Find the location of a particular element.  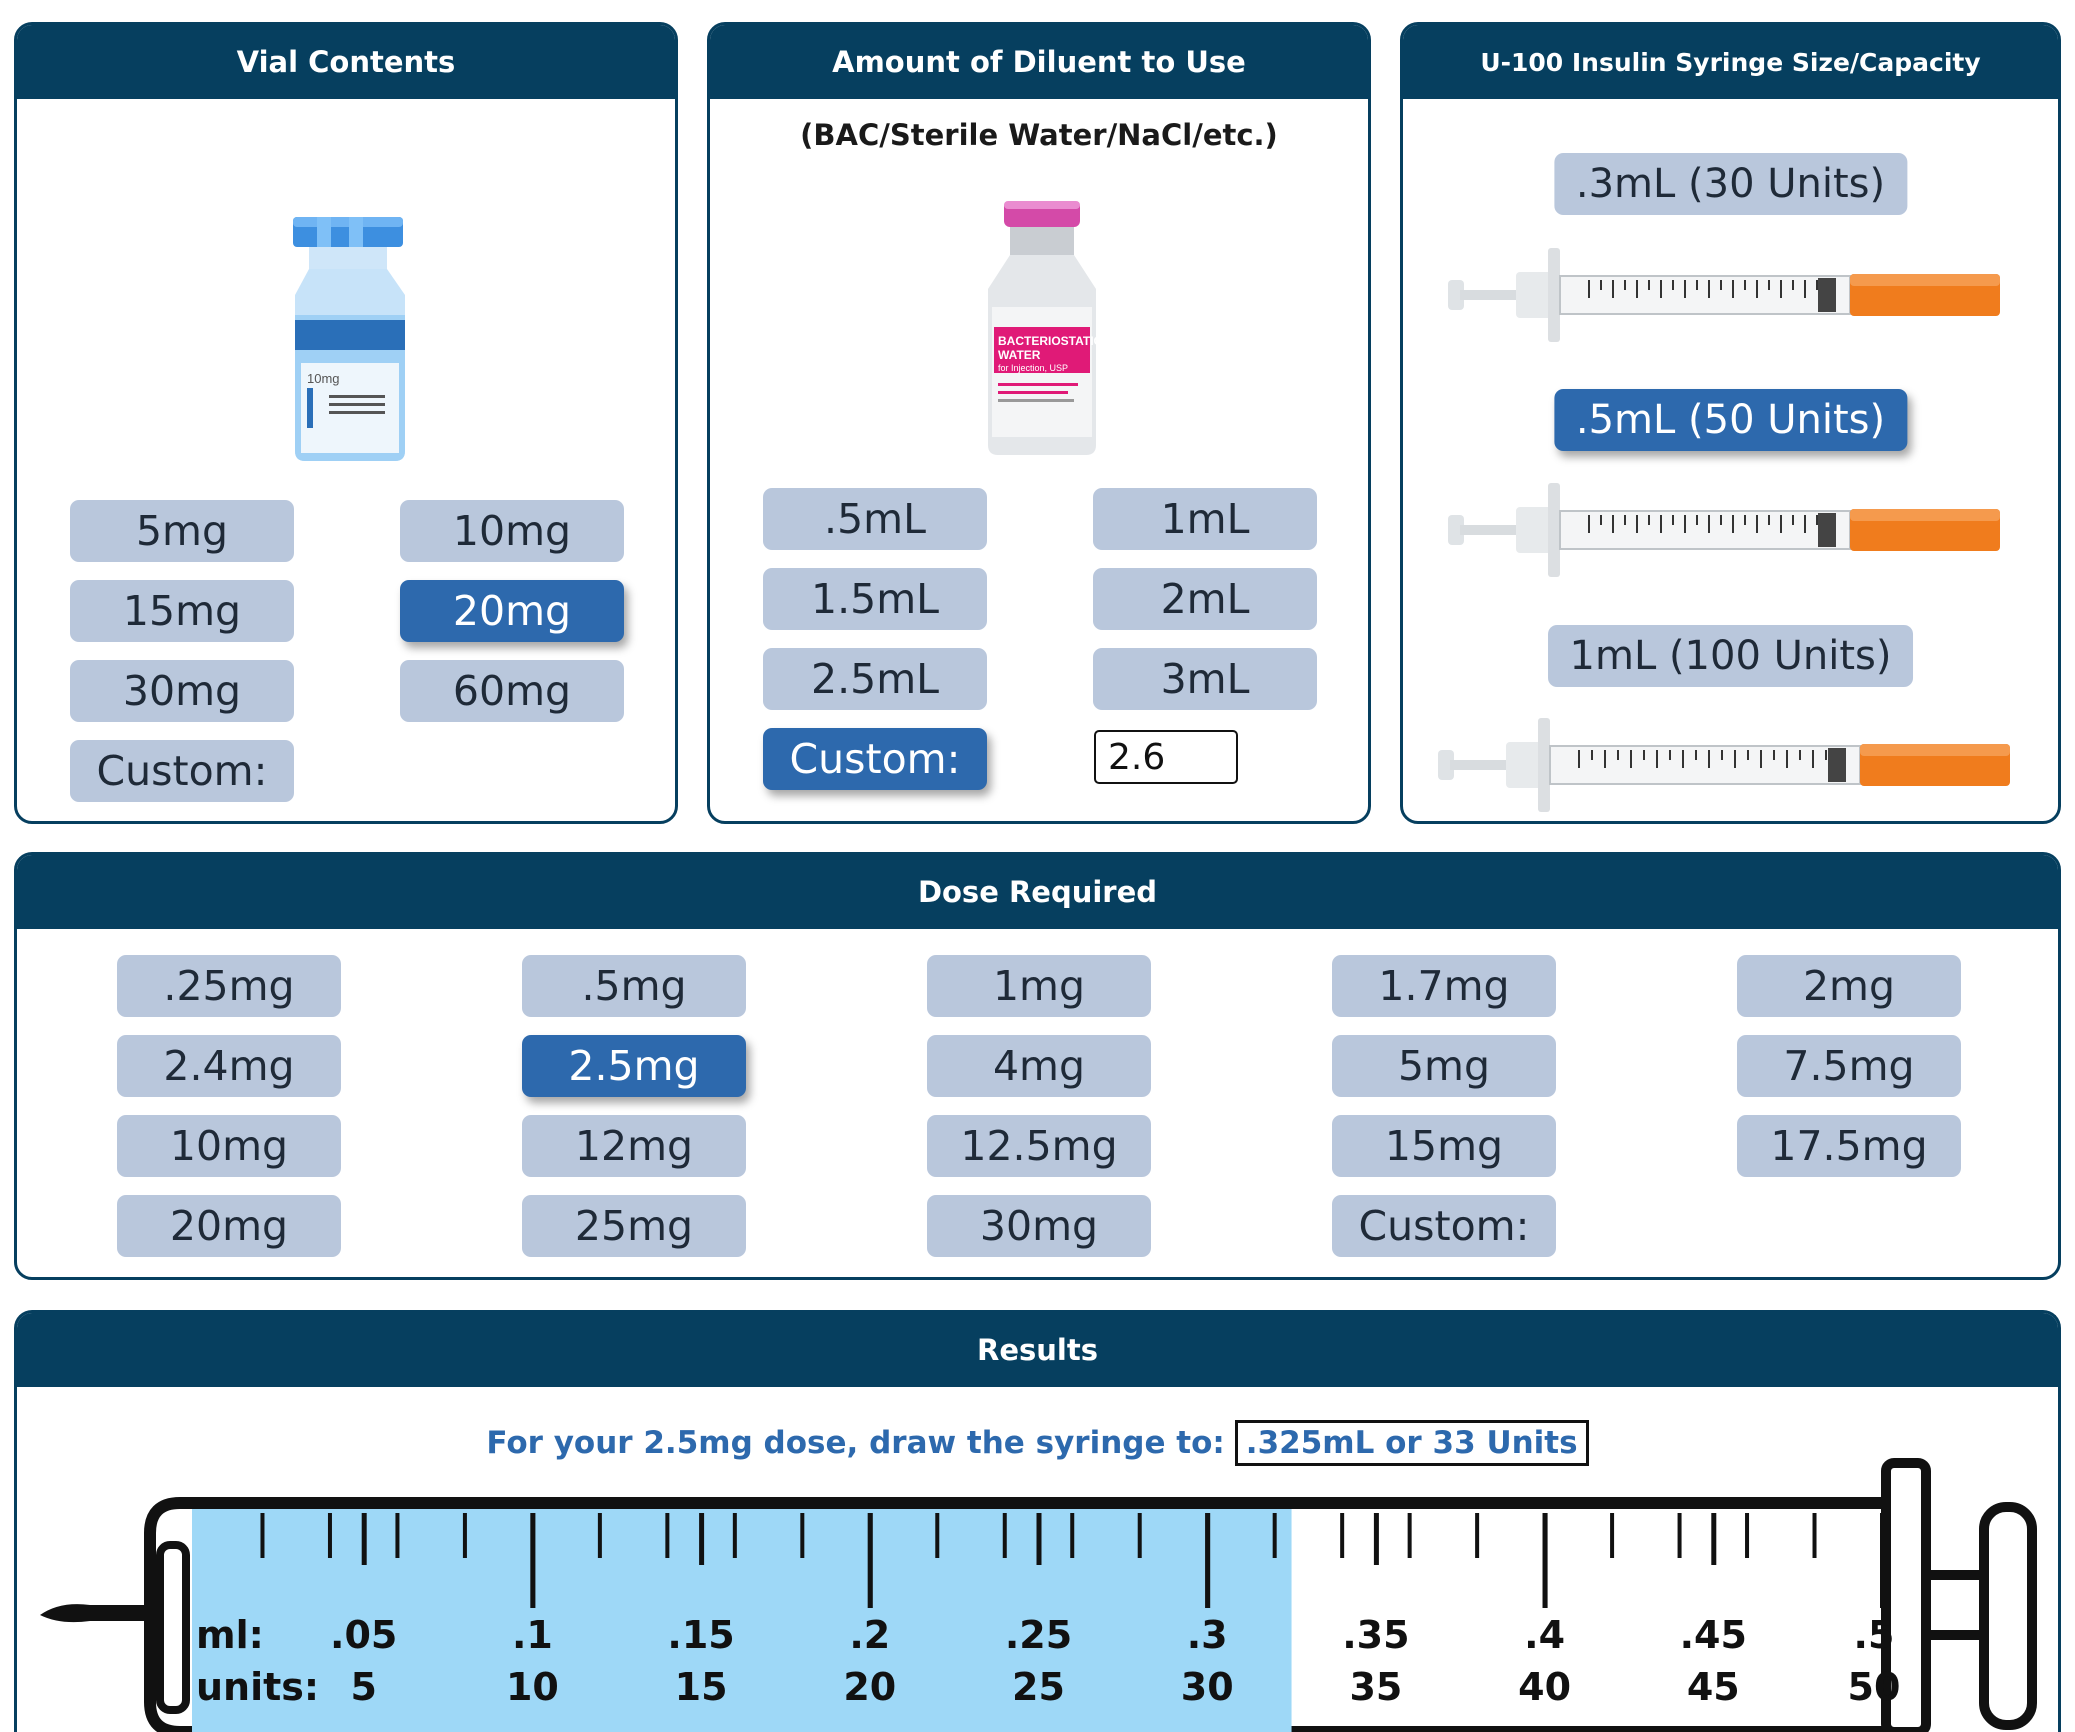

diluent-option-1-5ml: 1.5mL is located at coordinates (875, 599).